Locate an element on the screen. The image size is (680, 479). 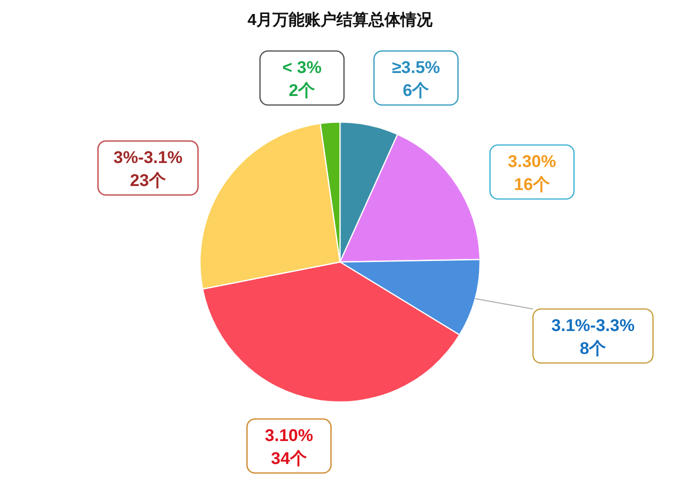
data-label: 2个 is located at coordinates (302, 90).